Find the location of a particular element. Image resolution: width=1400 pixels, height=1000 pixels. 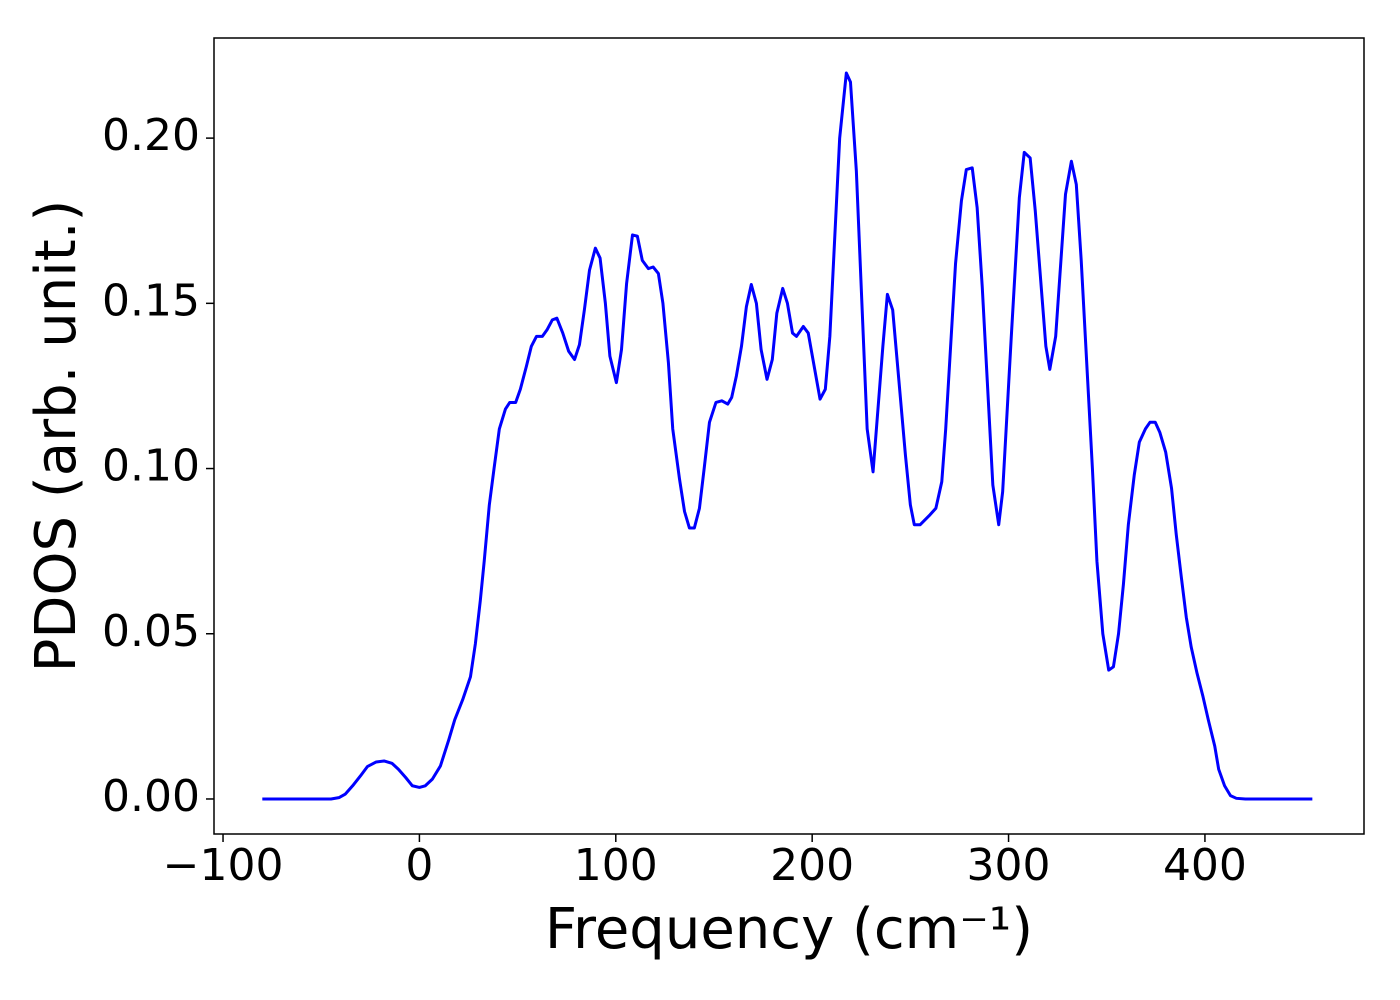

x-tick-label: −100 is located at coordinates (223, 865).